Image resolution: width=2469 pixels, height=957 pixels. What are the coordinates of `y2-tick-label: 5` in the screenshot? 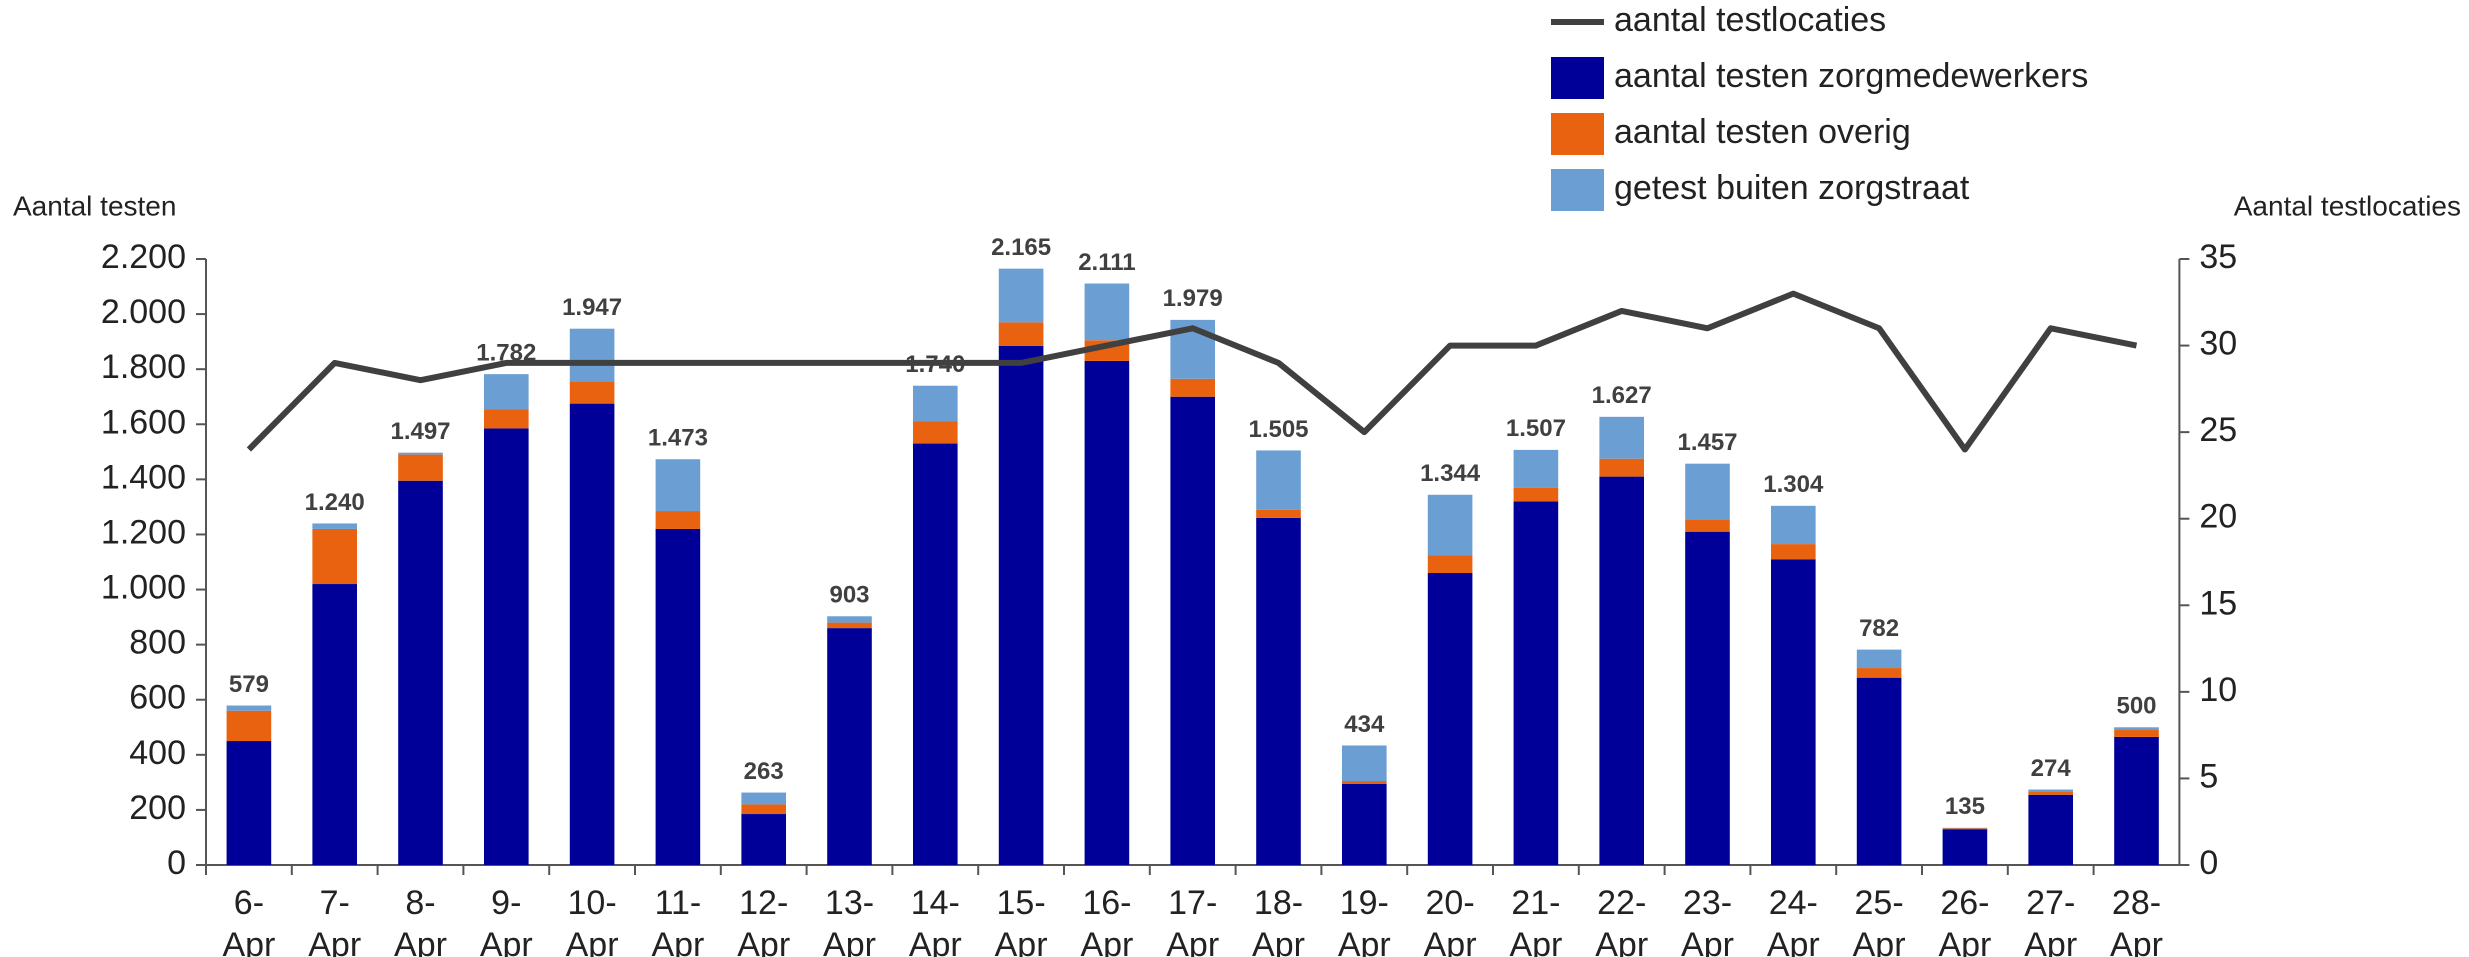 It's located at (2208, 776).